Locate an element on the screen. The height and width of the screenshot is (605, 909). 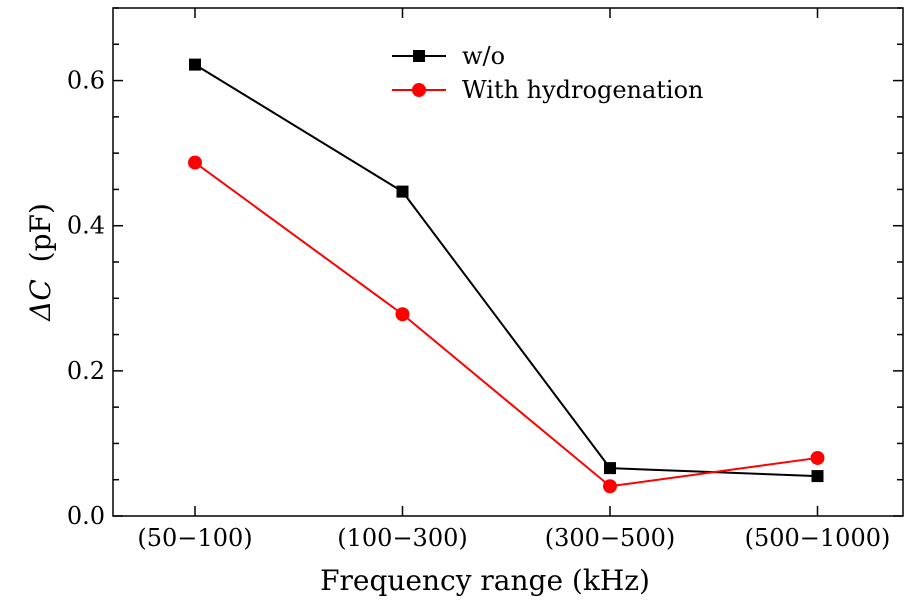
x-tick-label: (500−1000) is located at coordinates (818, 538).